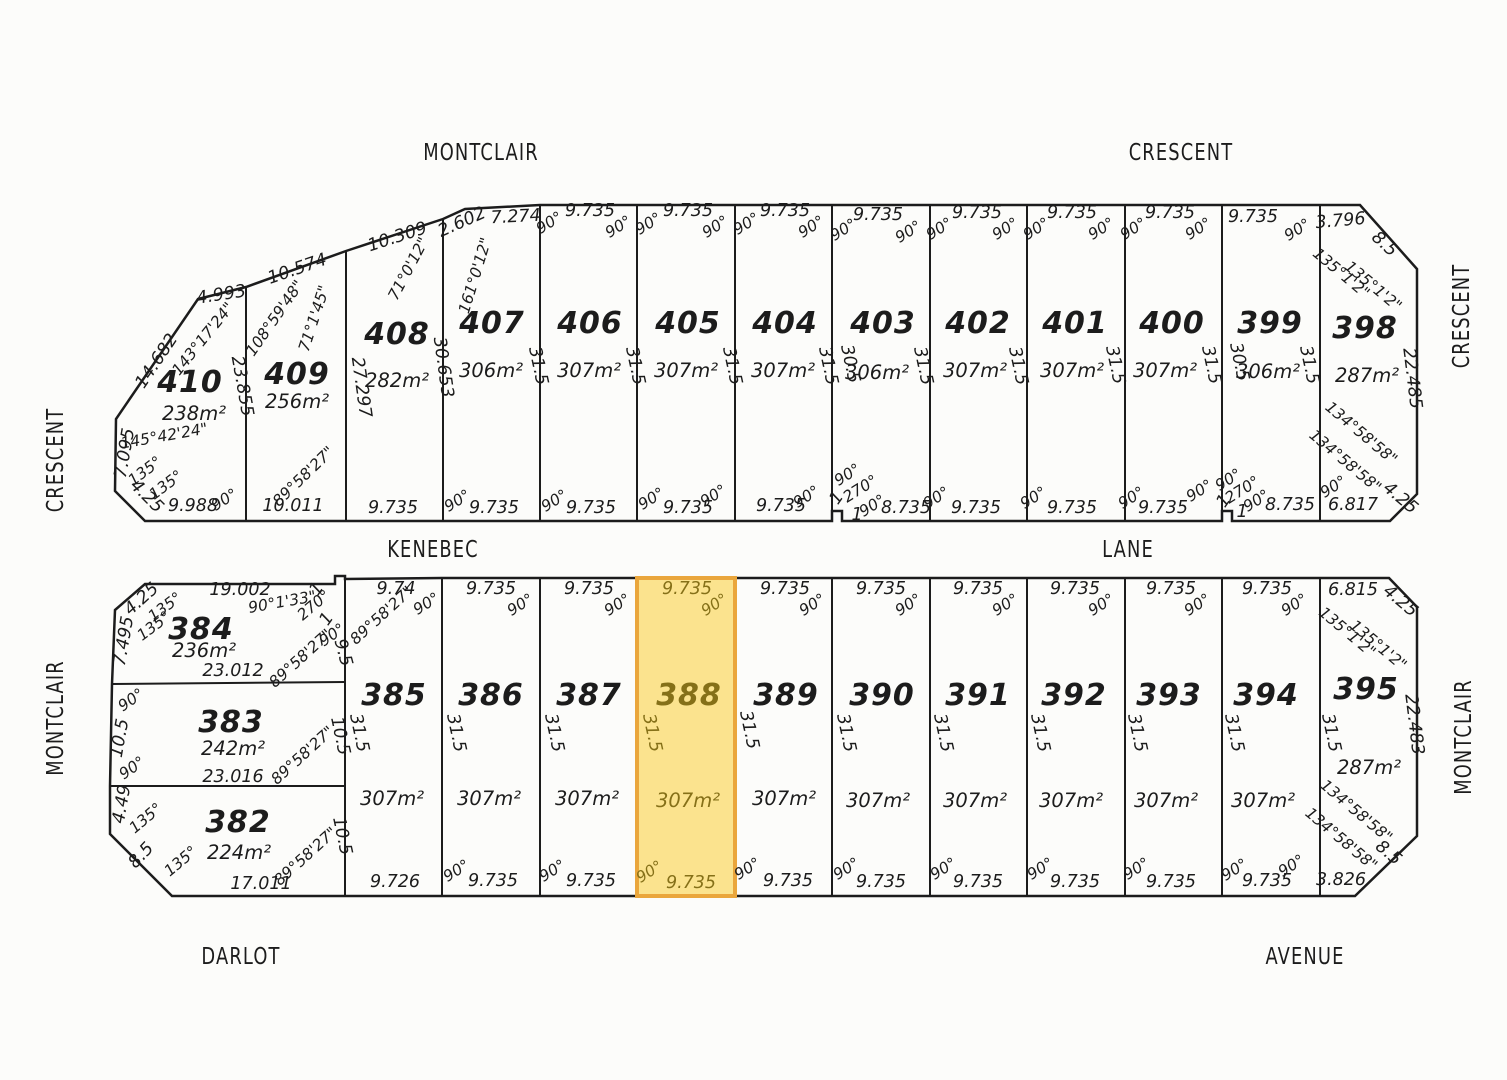 The height and width of the screenshot is (1080, 1507). I want to click on lot-area-label: 256m², so click(297, 401).